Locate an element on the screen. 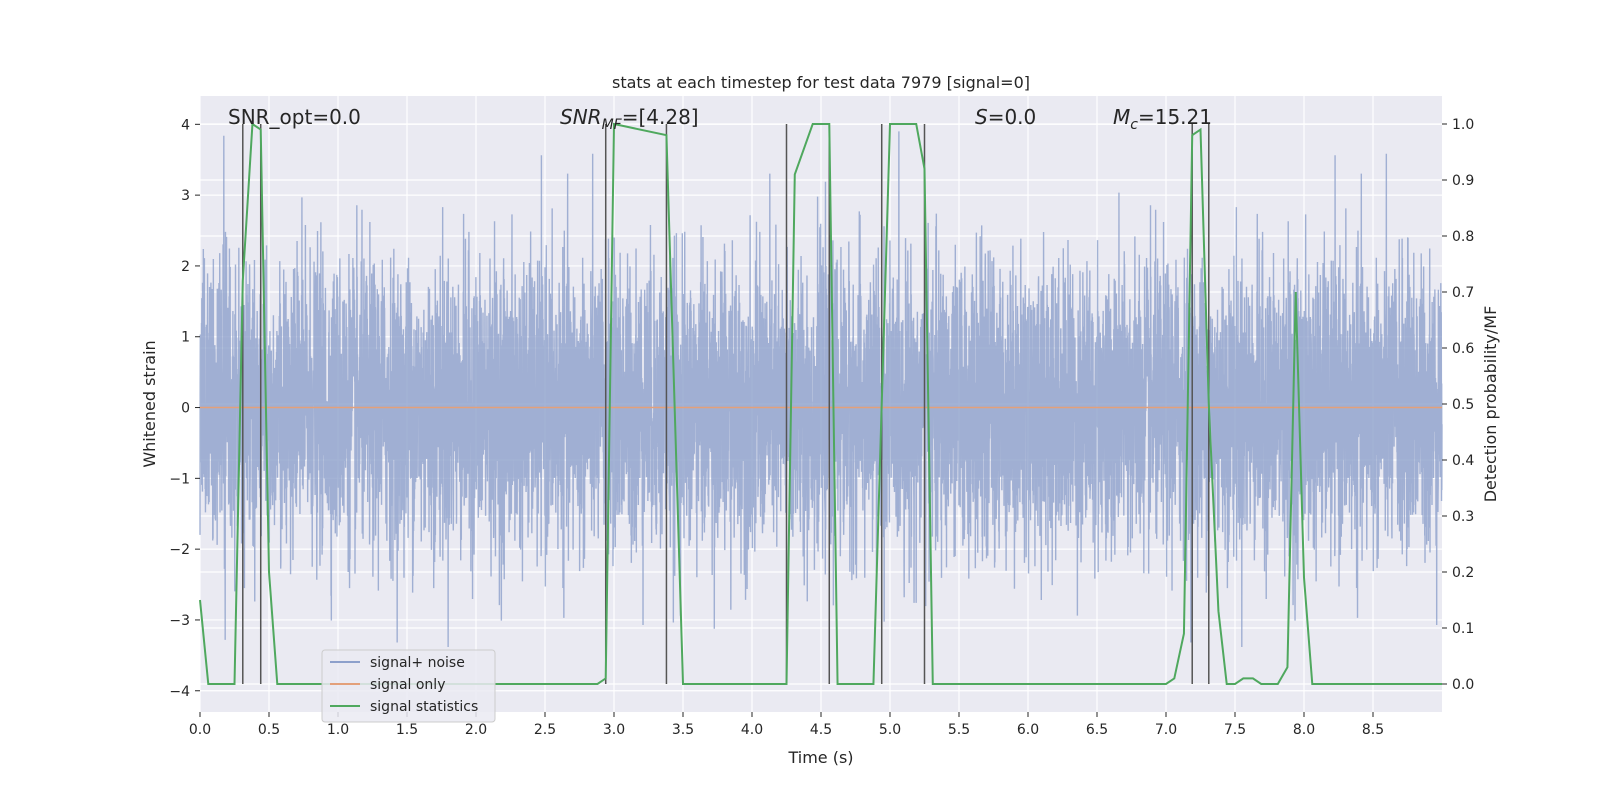 The height and width of the screenshot is (800, 1600). annotation-snr-mf-symbol: SNR is located at coordinates (581, 117).